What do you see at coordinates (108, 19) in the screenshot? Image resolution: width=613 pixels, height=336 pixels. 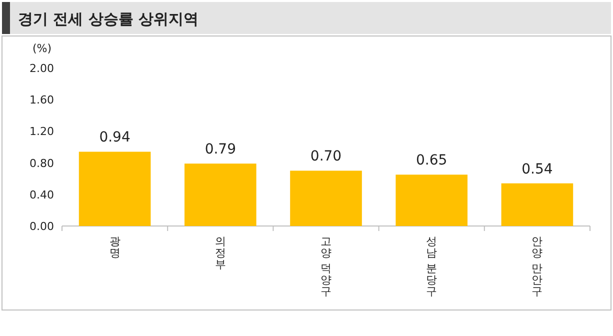 I see `chart-title: 경기 전세 상승률 상위지역` at bounding box center [108, 19].